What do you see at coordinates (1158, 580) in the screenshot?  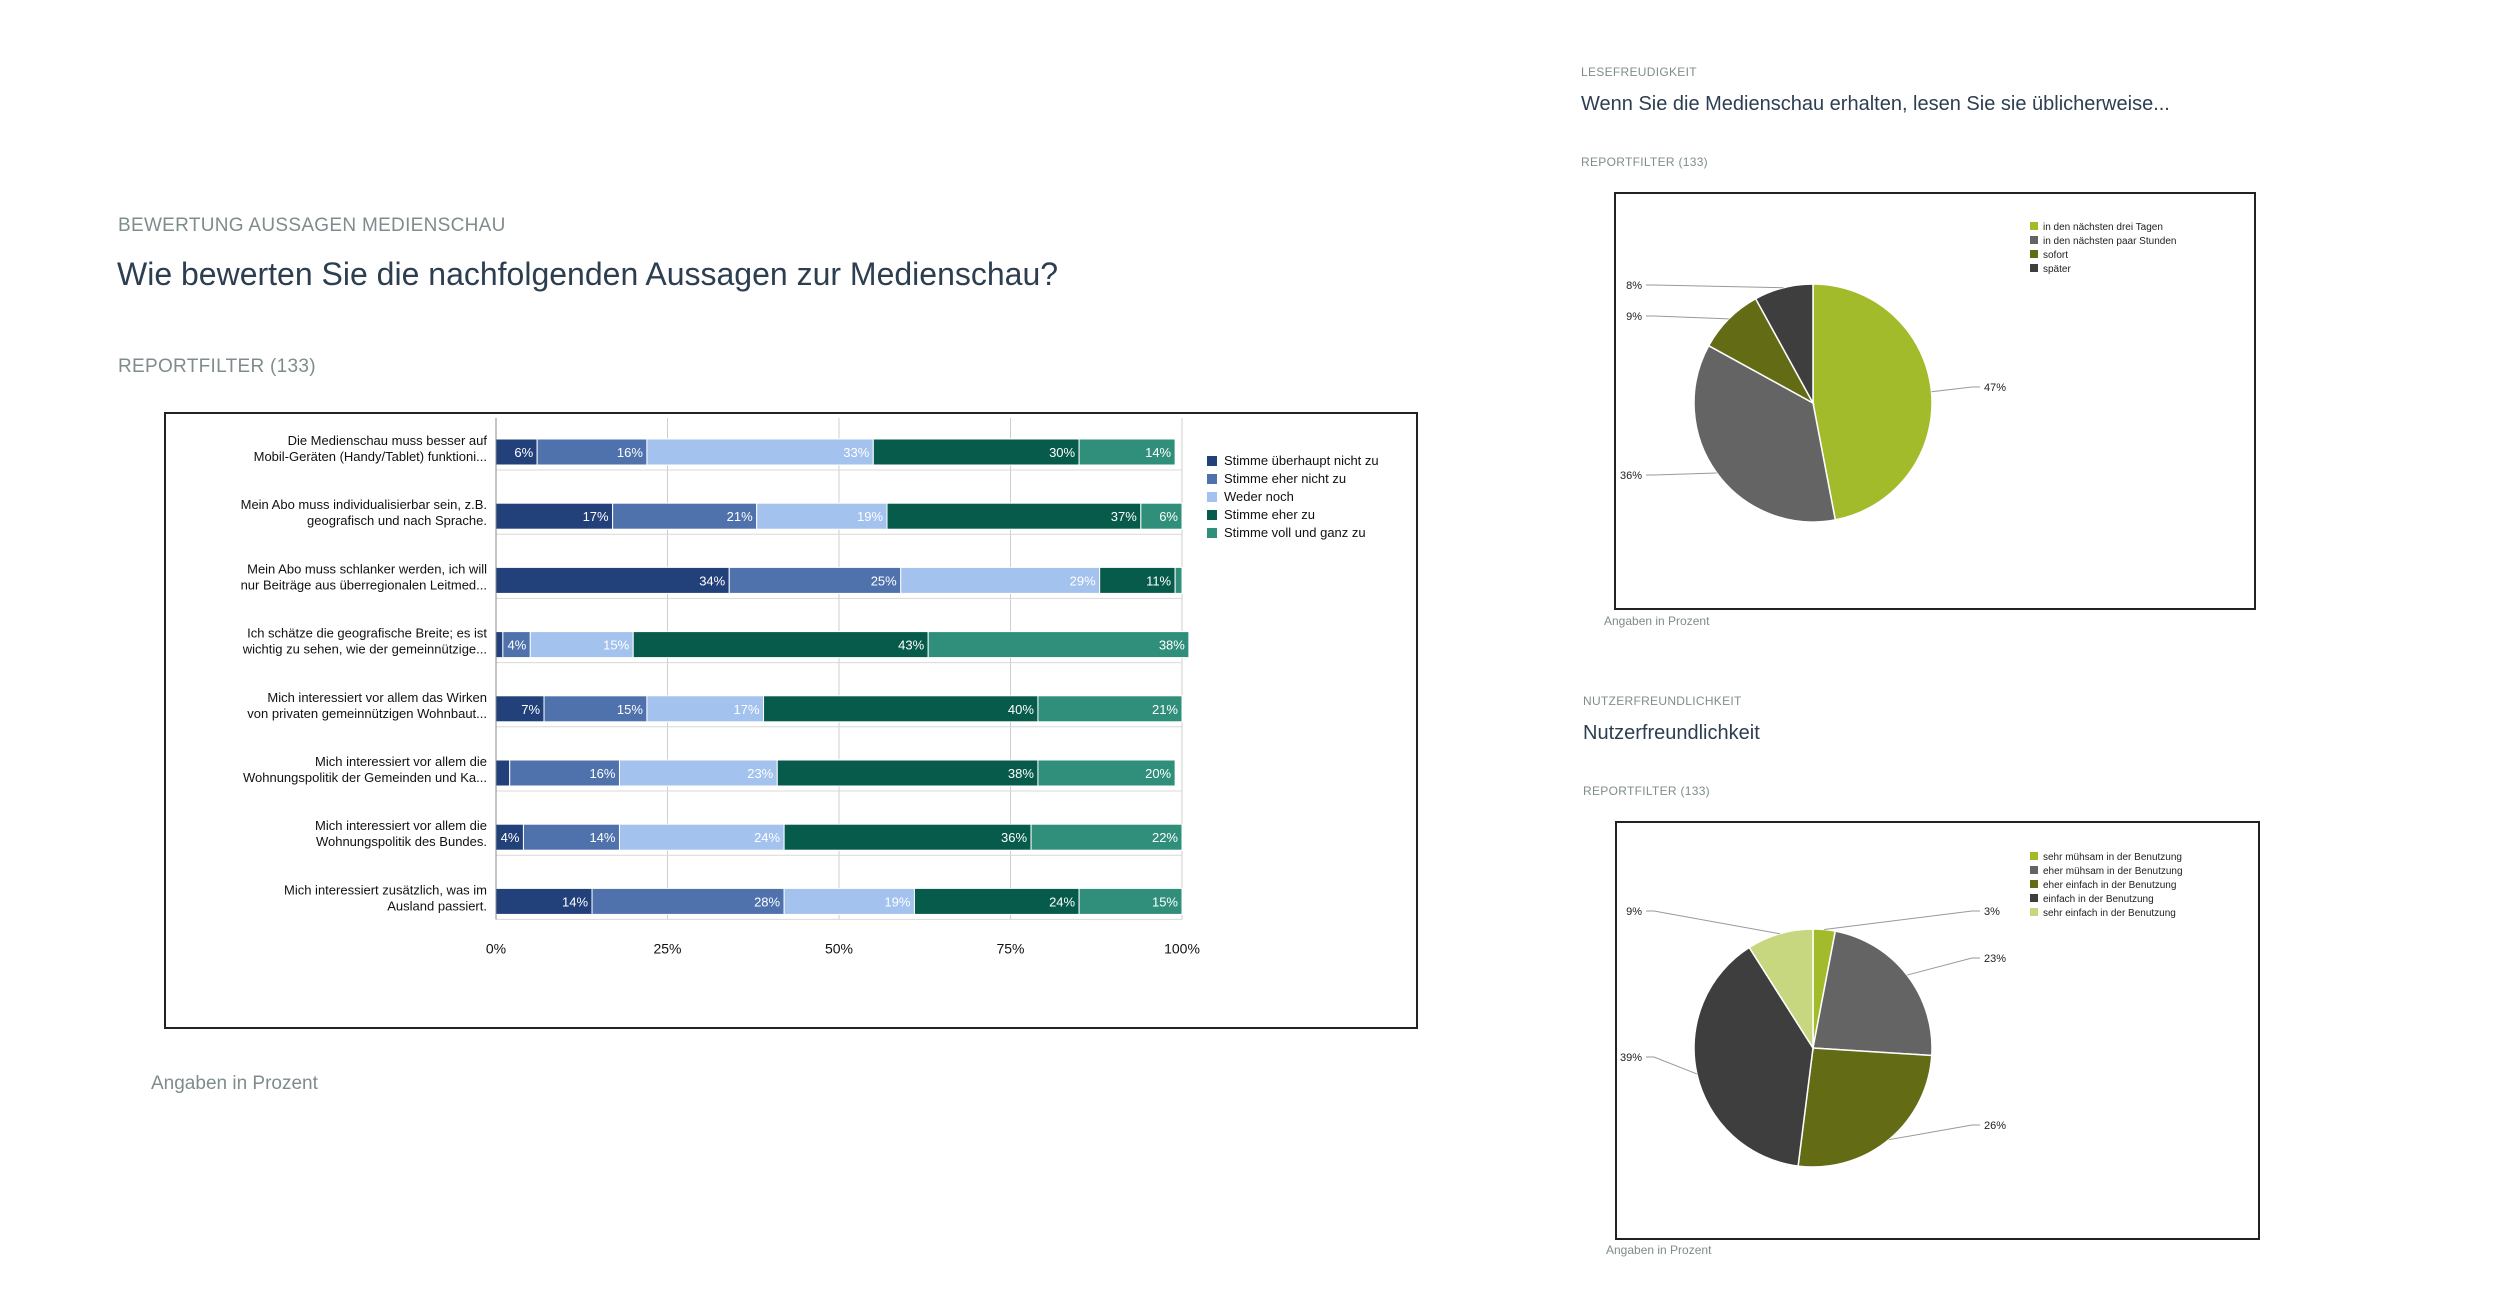 I see `data-label: 11%` at bounding box center [1158, 580].